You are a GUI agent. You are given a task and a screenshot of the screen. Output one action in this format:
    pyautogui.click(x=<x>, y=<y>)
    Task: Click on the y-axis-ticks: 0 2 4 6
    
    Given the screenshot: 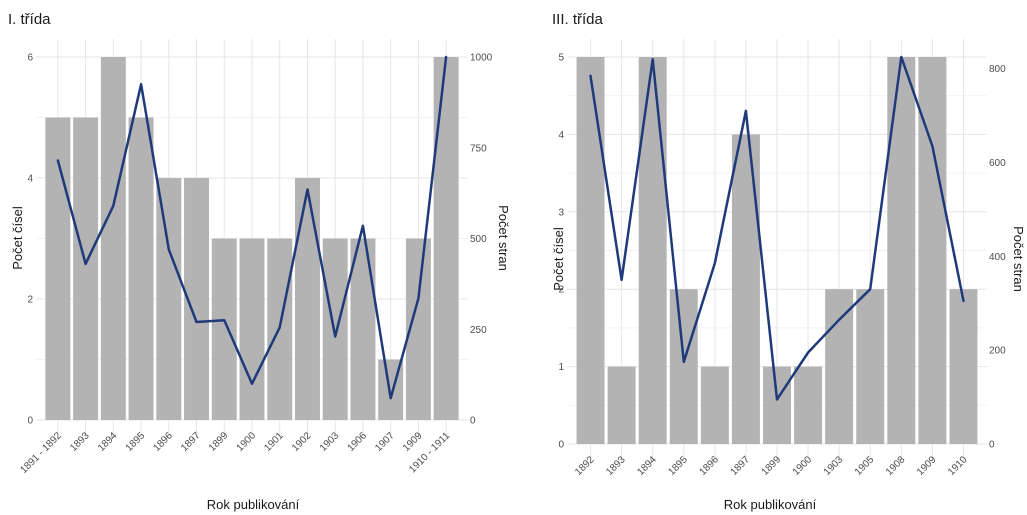 What is the action you would take?
    pyautogui.click(x=30, y=240)
    